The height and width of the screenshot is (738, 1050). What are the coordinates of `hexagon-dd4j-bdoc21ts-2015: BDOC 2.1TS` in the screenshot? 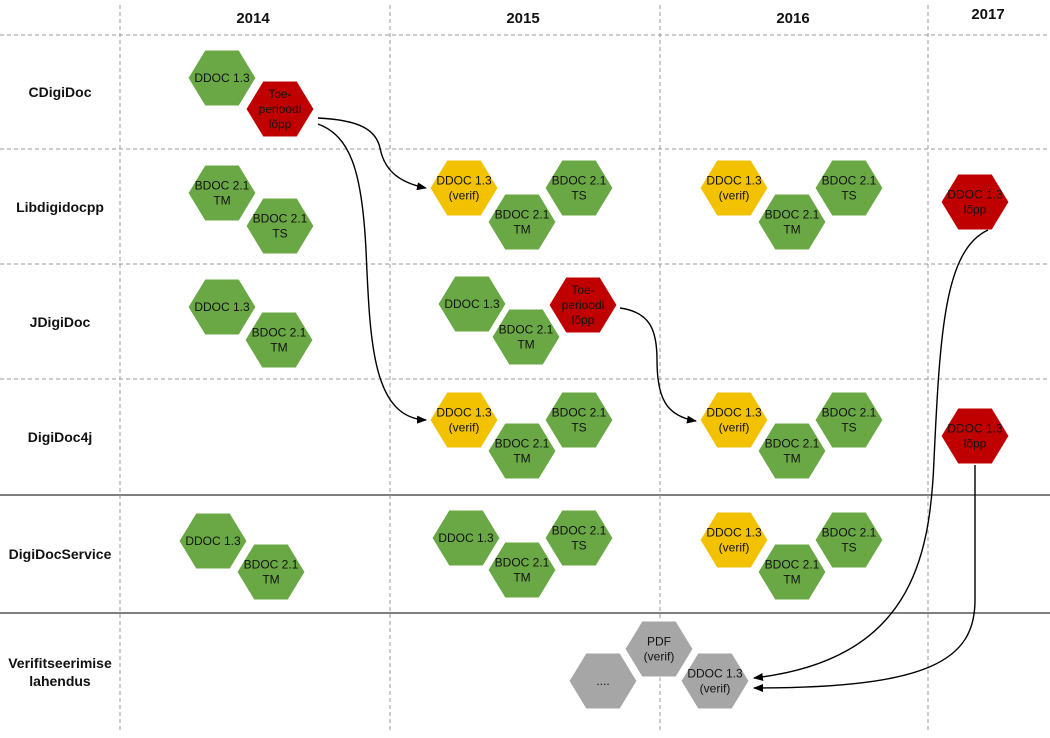 It's located at (579, 420).